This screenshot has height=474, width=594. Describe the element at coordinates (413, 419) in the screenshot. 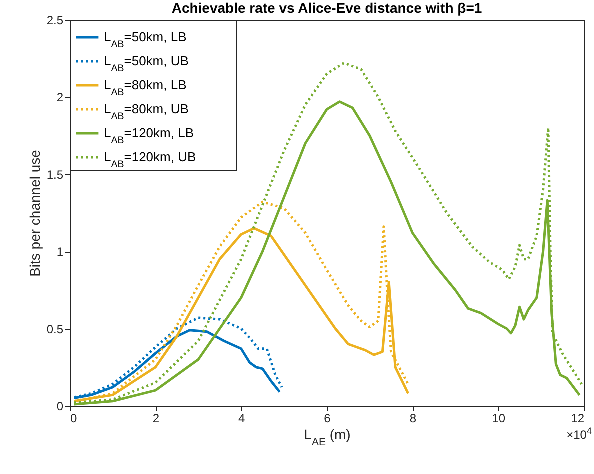

I see `x-tick-label: 8` at that location.